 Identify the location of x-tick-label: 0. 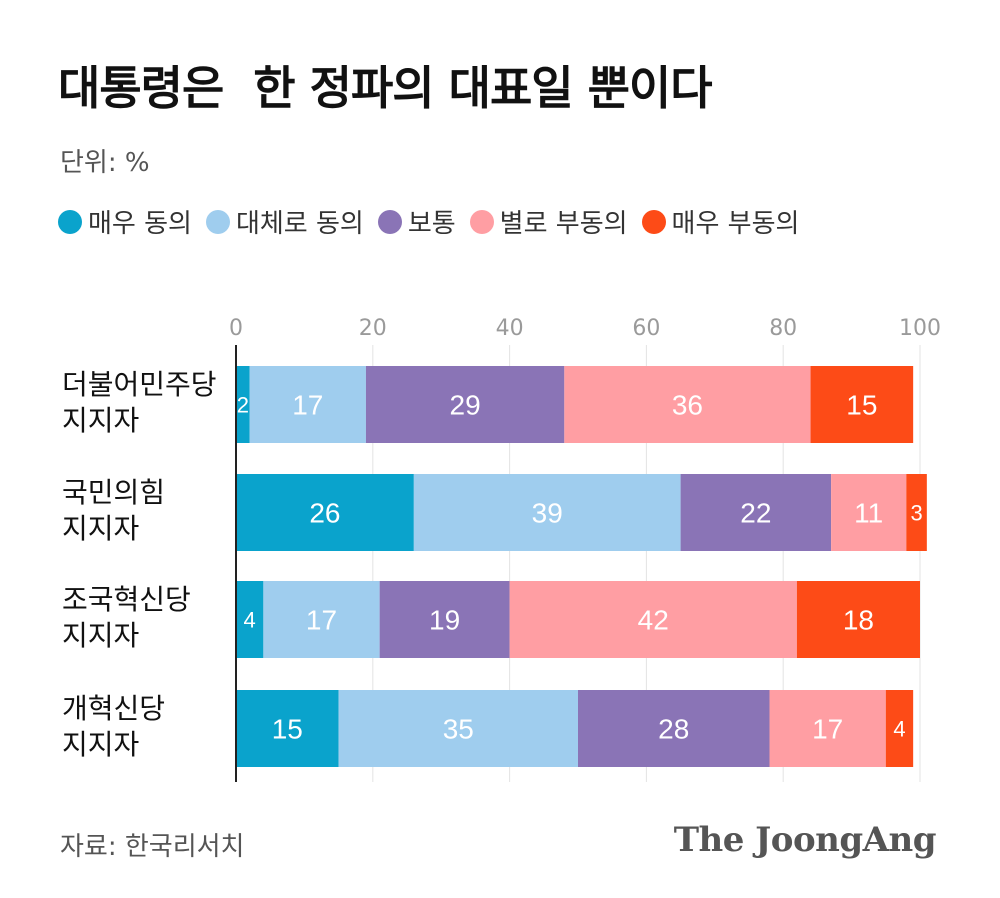
(236, 328).